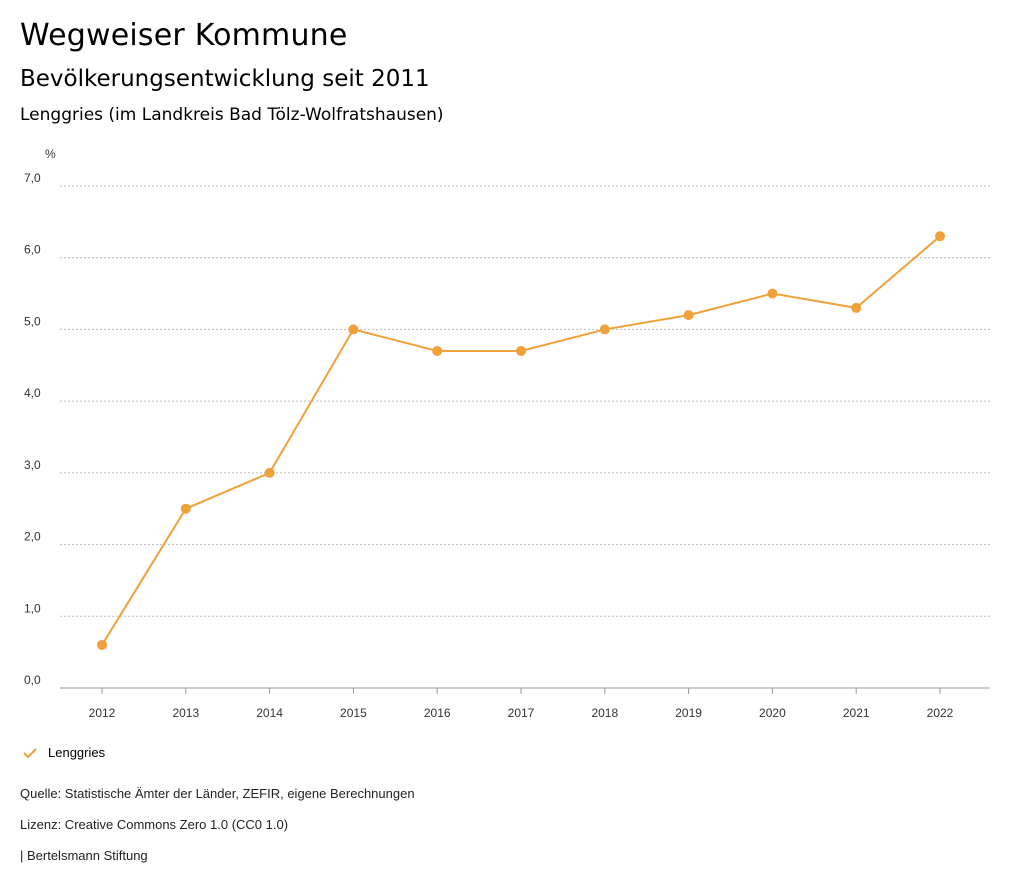 The image size is (1024, 888). What do you see at coordinates (32, 465) in the screenshot?
I see `y-tick-label-3: 3,0` at bounding box center [32, 465].